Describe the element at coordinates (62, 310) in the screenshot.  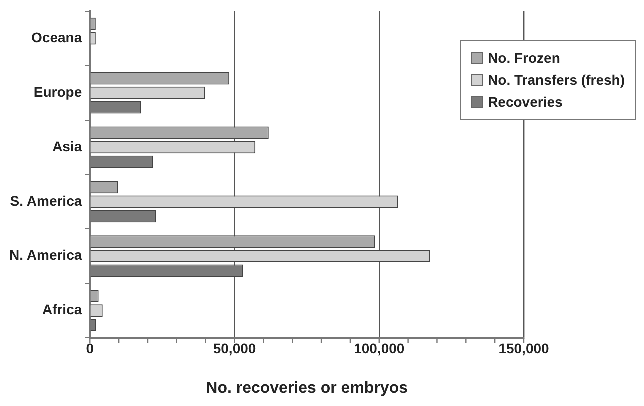
I see `y-tick-label: Africa` at that location.